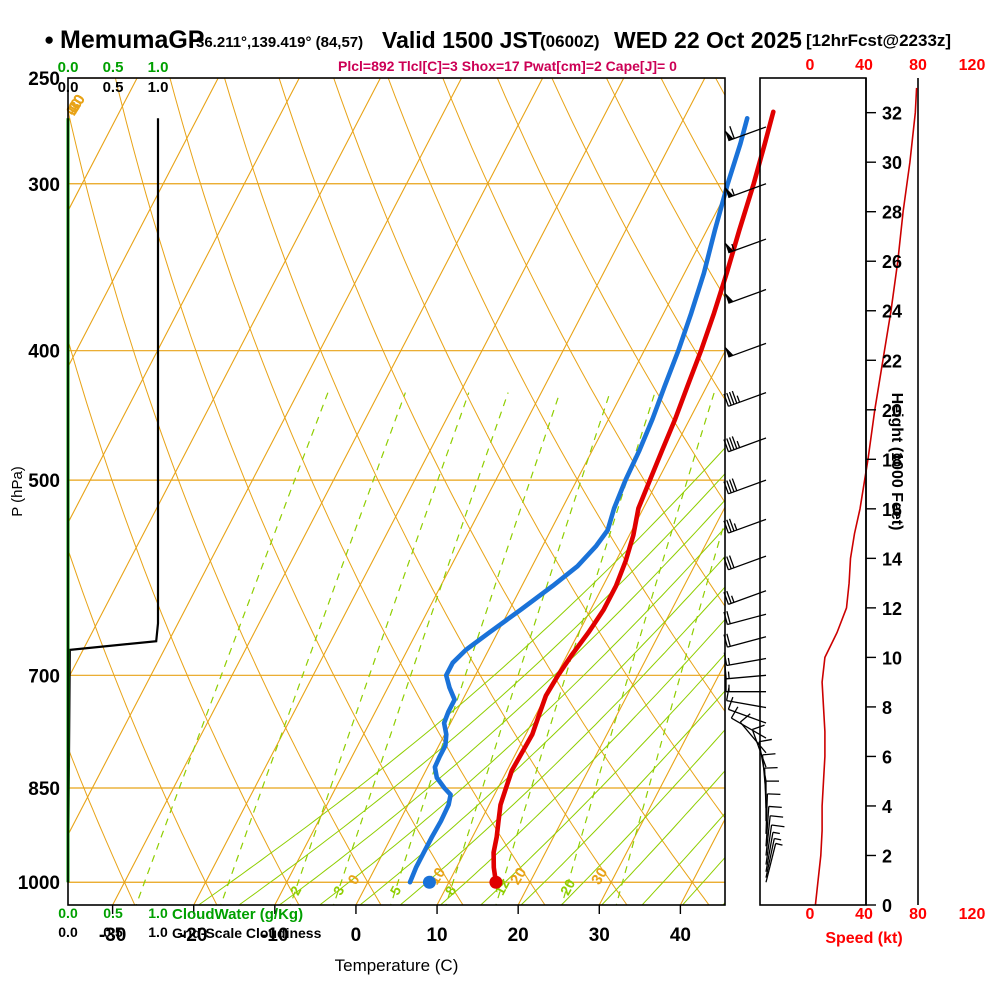  What do you see at coordinates (864, 914) in the screenshot?
I see `speed-tick-label-bottom: 40` at bounding box center [864, 914].